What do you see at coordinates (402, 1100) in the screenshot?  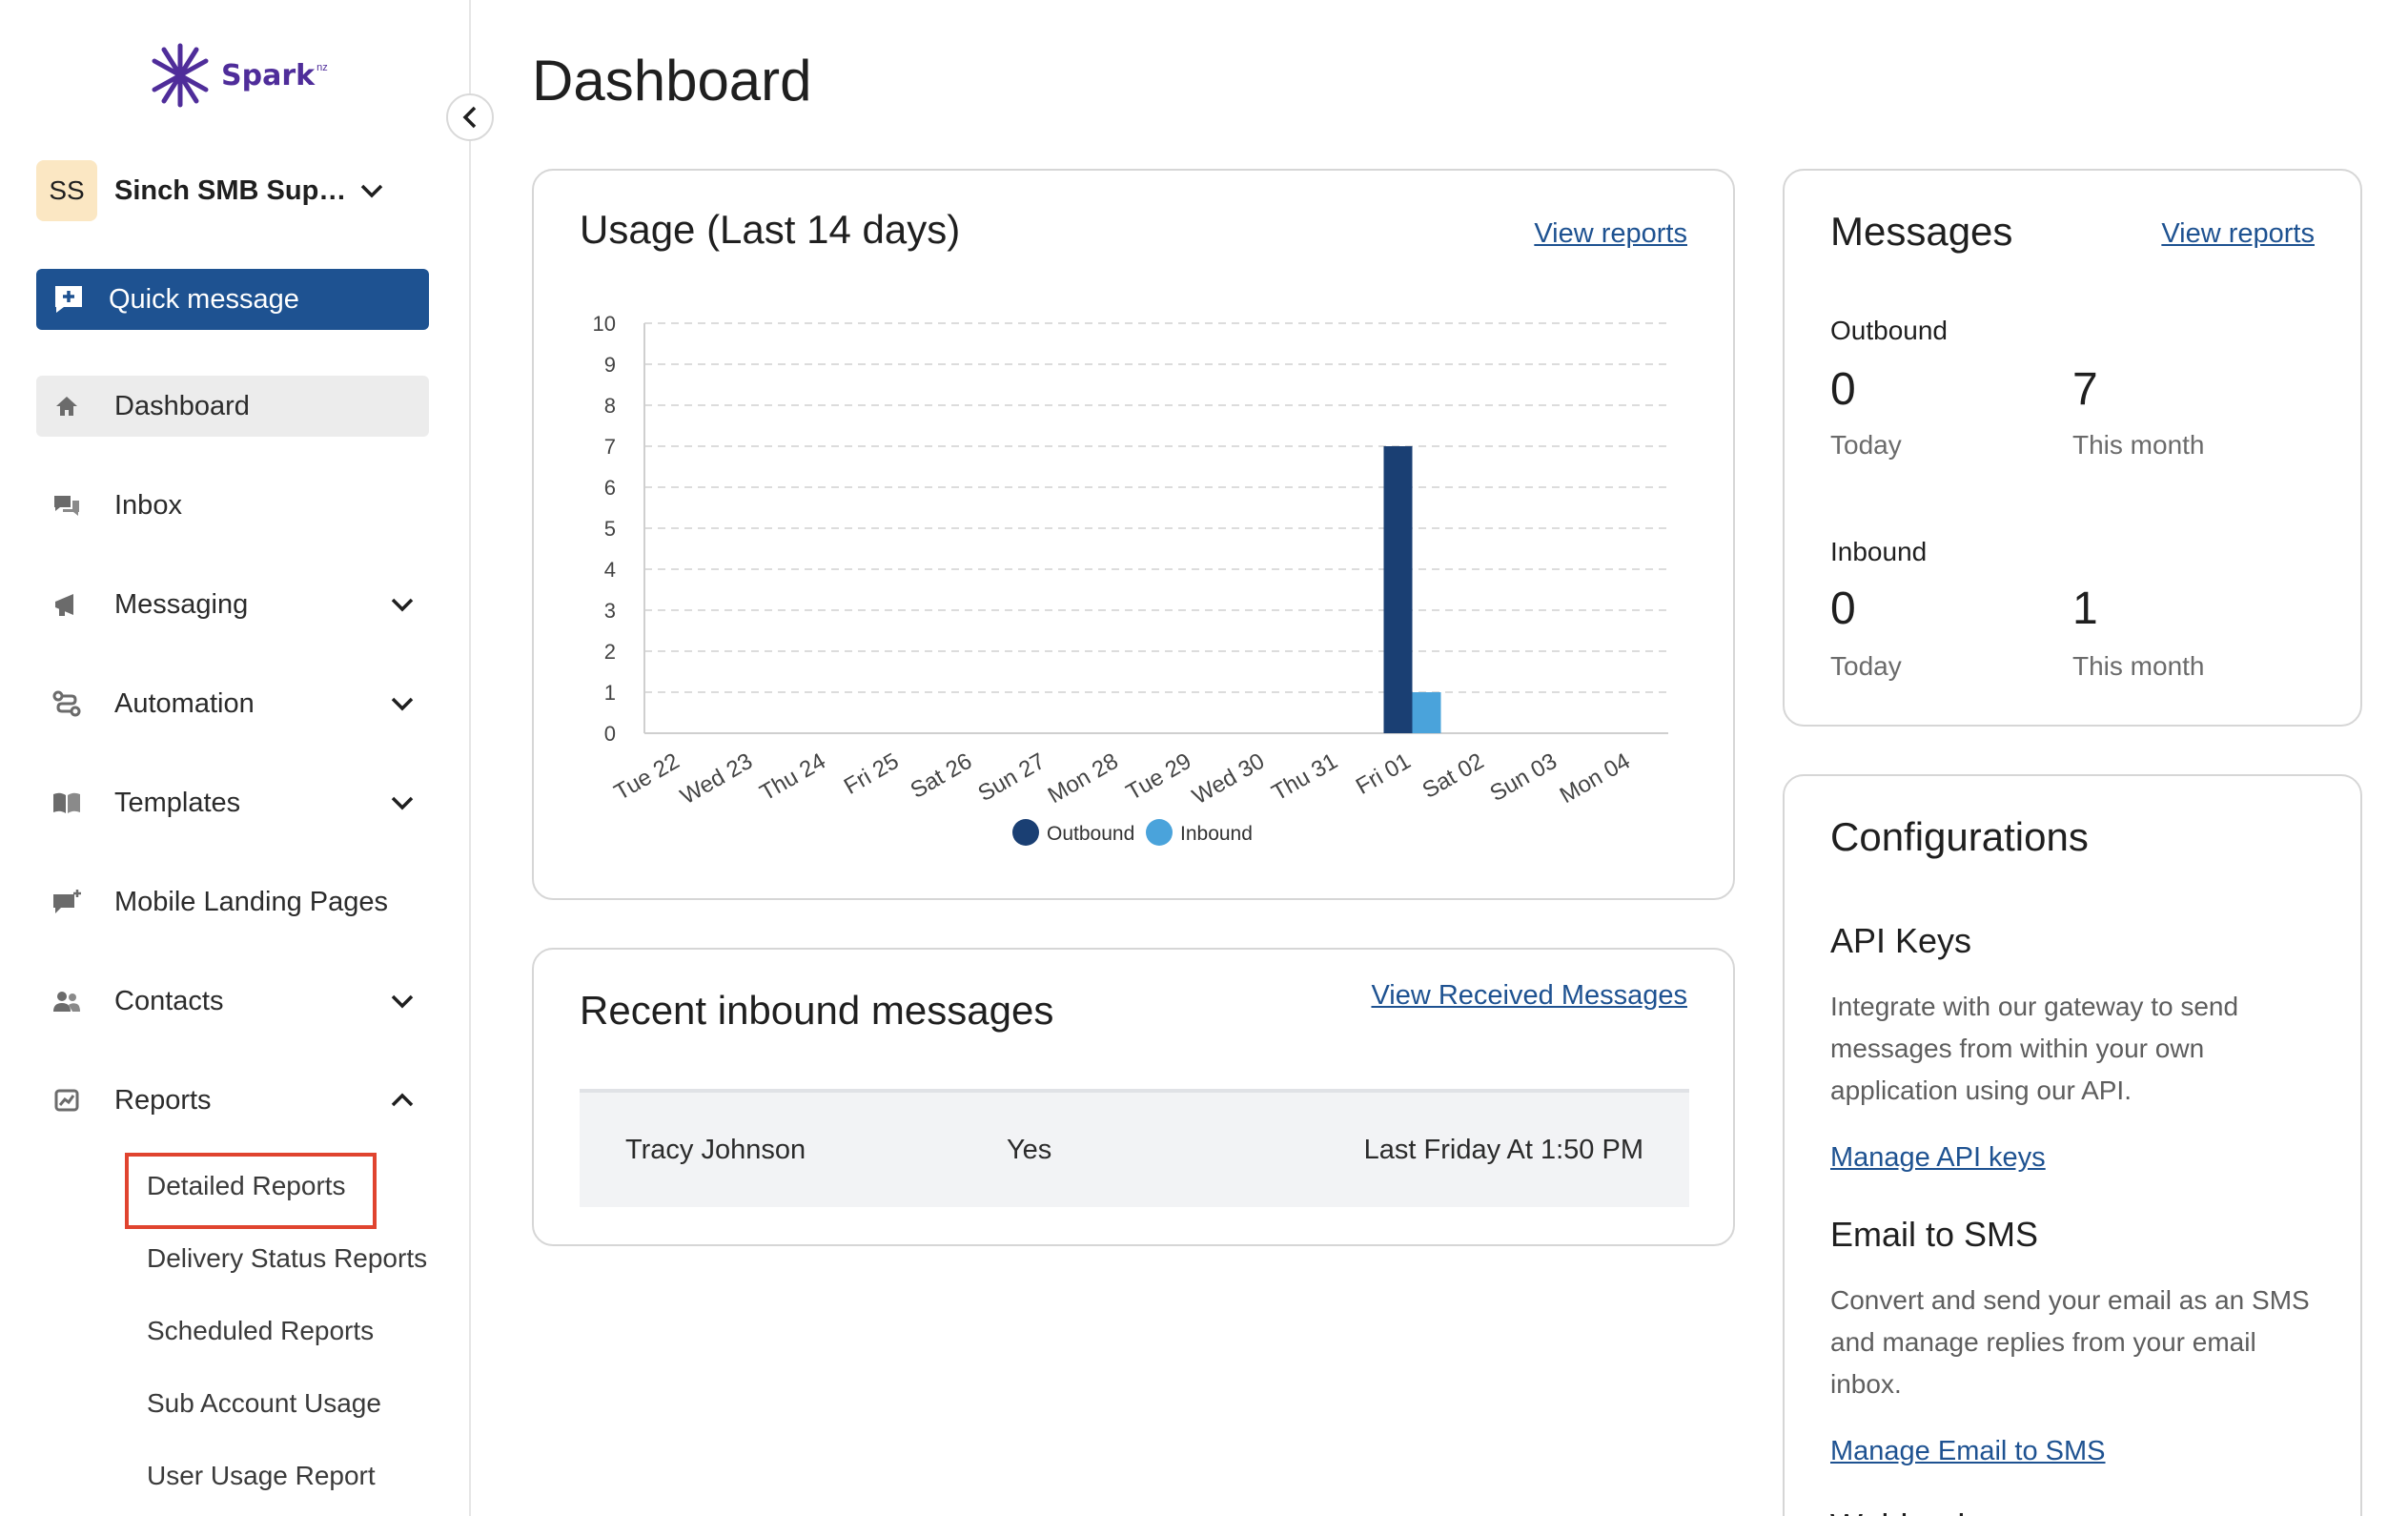 I see `chevron-up-icon` at bounding box center [402, 1100].